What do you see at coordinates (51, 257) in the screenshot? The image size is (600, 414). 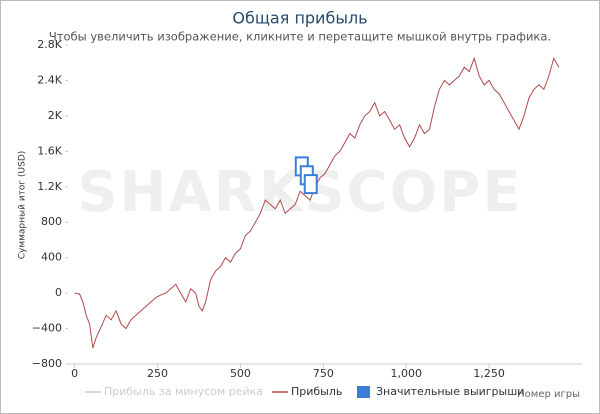 I see `y-tick-label: 400` at bounding box center [51, 257].